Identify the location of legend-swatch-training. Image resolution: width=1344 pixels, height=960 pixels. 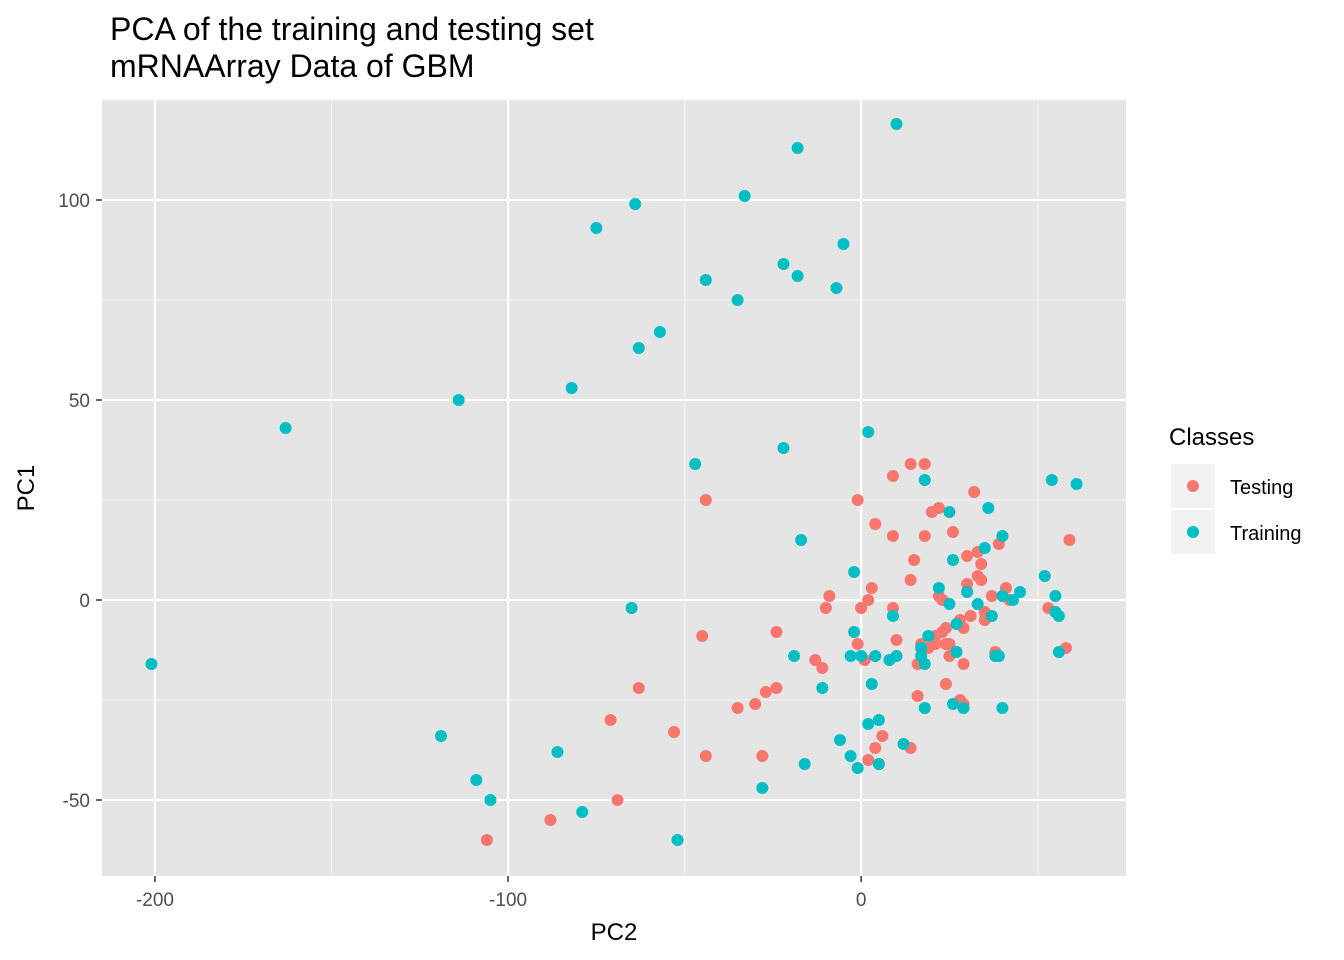
(1193, 532).